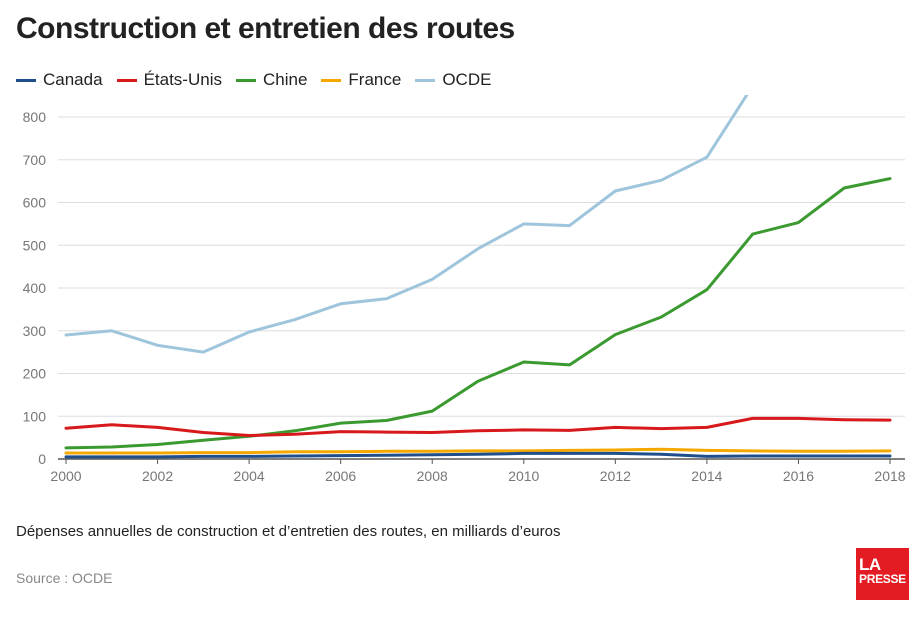  I want to click on y-tick-label: 400, so click(35, 288).